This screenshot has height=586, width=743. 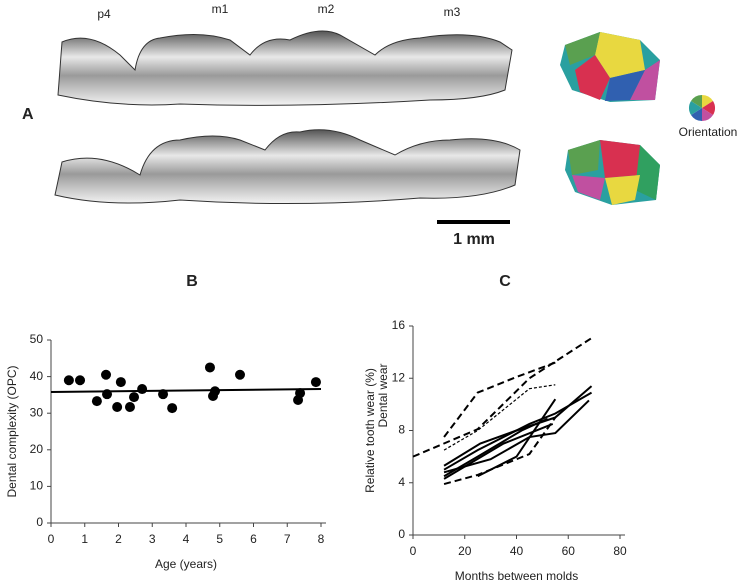 I want to click on x-tick-label: 4, so click(x=186, y=539).